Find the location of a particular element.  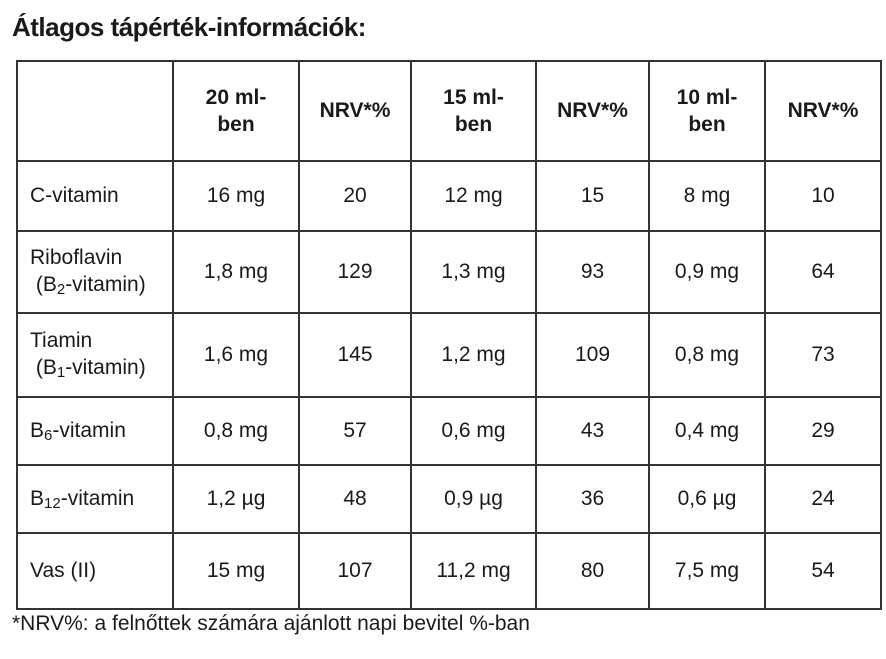

data-cell: 20 is located at coordinates (355, 196).